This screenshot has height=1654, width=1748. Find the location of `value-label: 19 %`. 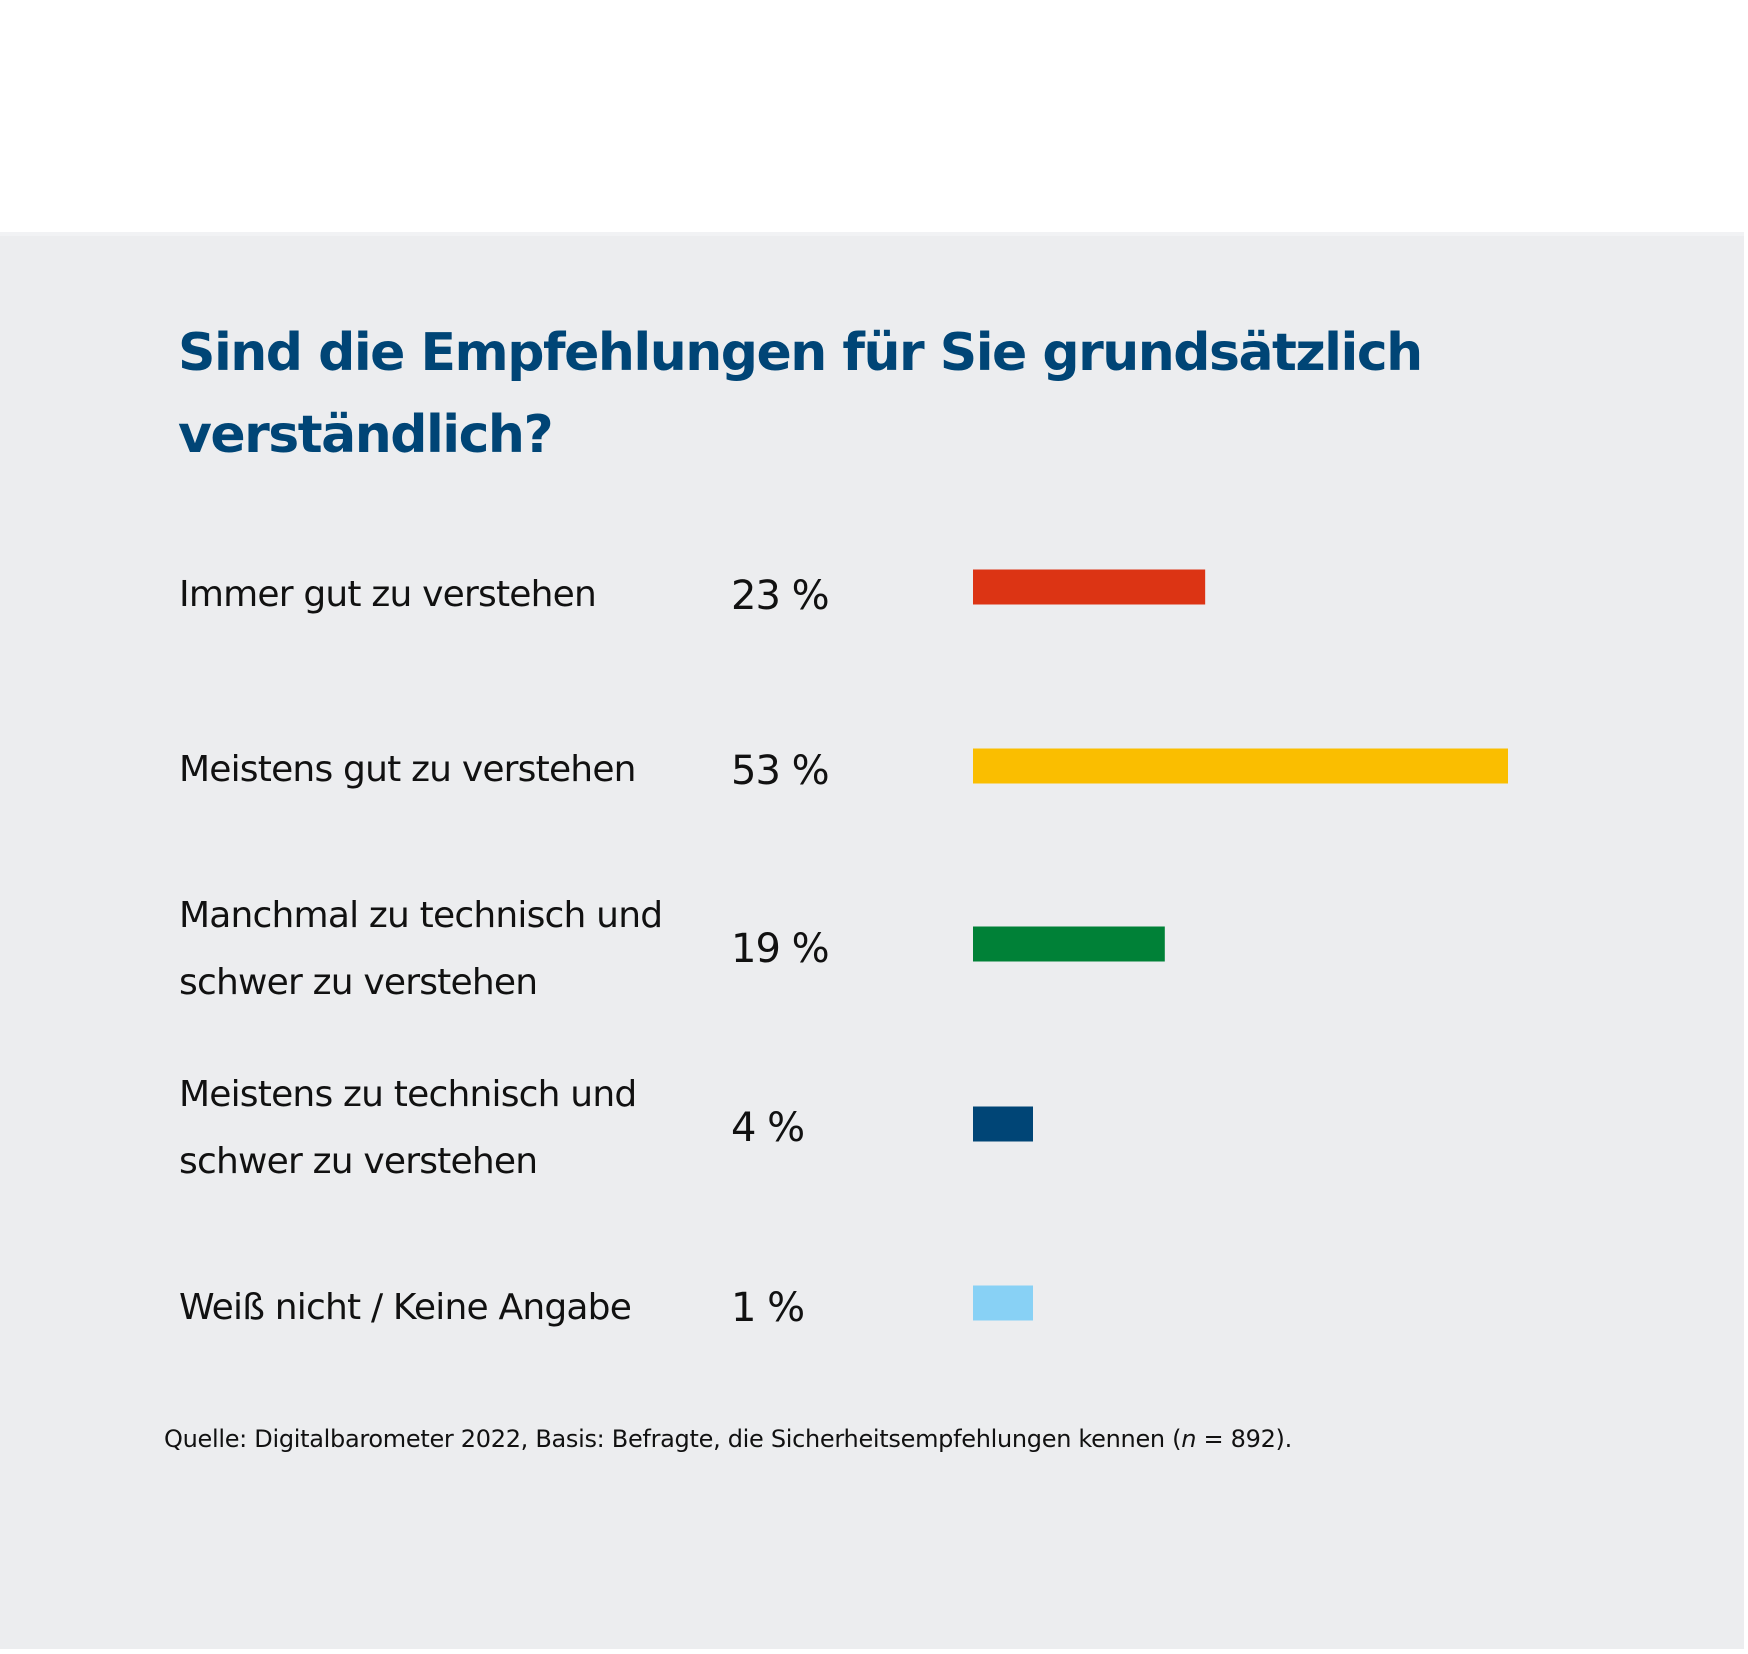

value-label: 19 % is located at coordinates (780, 949).